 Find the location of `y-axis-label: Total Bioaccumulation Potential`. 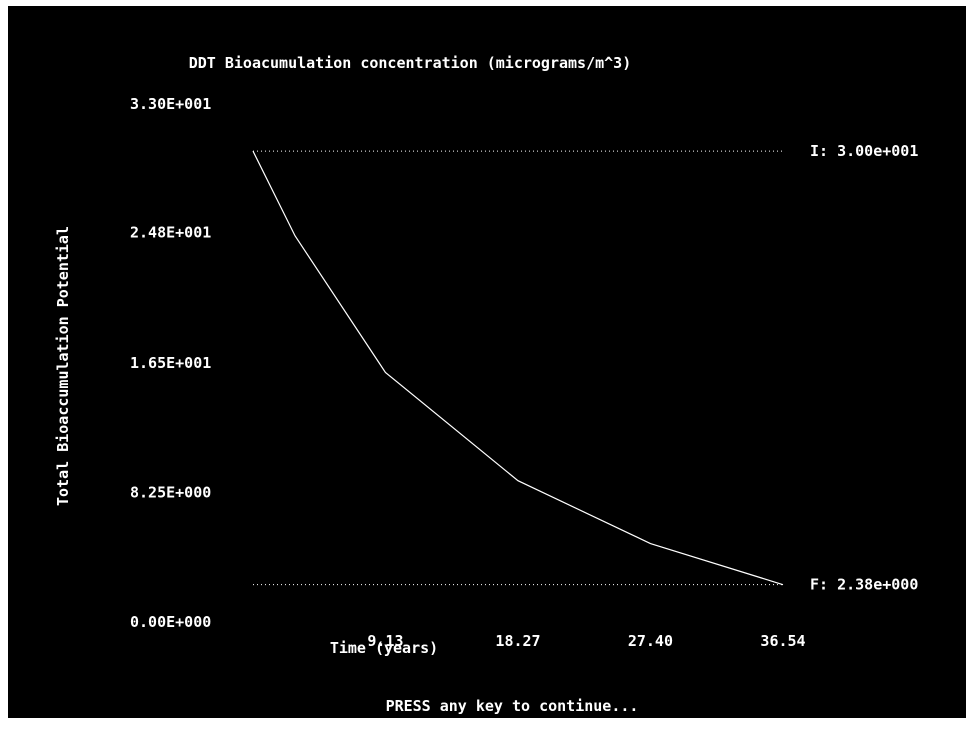

y-axis-label: Total Bioaccumulation Potential is located at coordinates (63, 366).